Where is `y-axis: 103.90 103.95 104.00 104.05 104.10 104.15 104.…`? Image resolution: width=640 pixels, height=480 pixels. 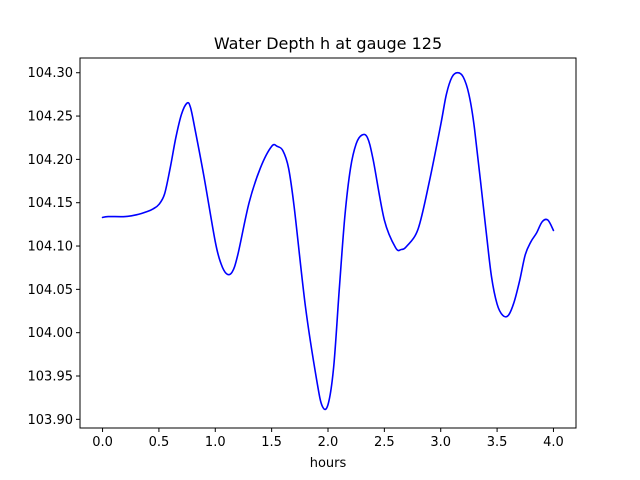
y-axis: 103.90 103.95 104.00 104.05 104.10 104.15 104.… is located at coordinates (54, 247).